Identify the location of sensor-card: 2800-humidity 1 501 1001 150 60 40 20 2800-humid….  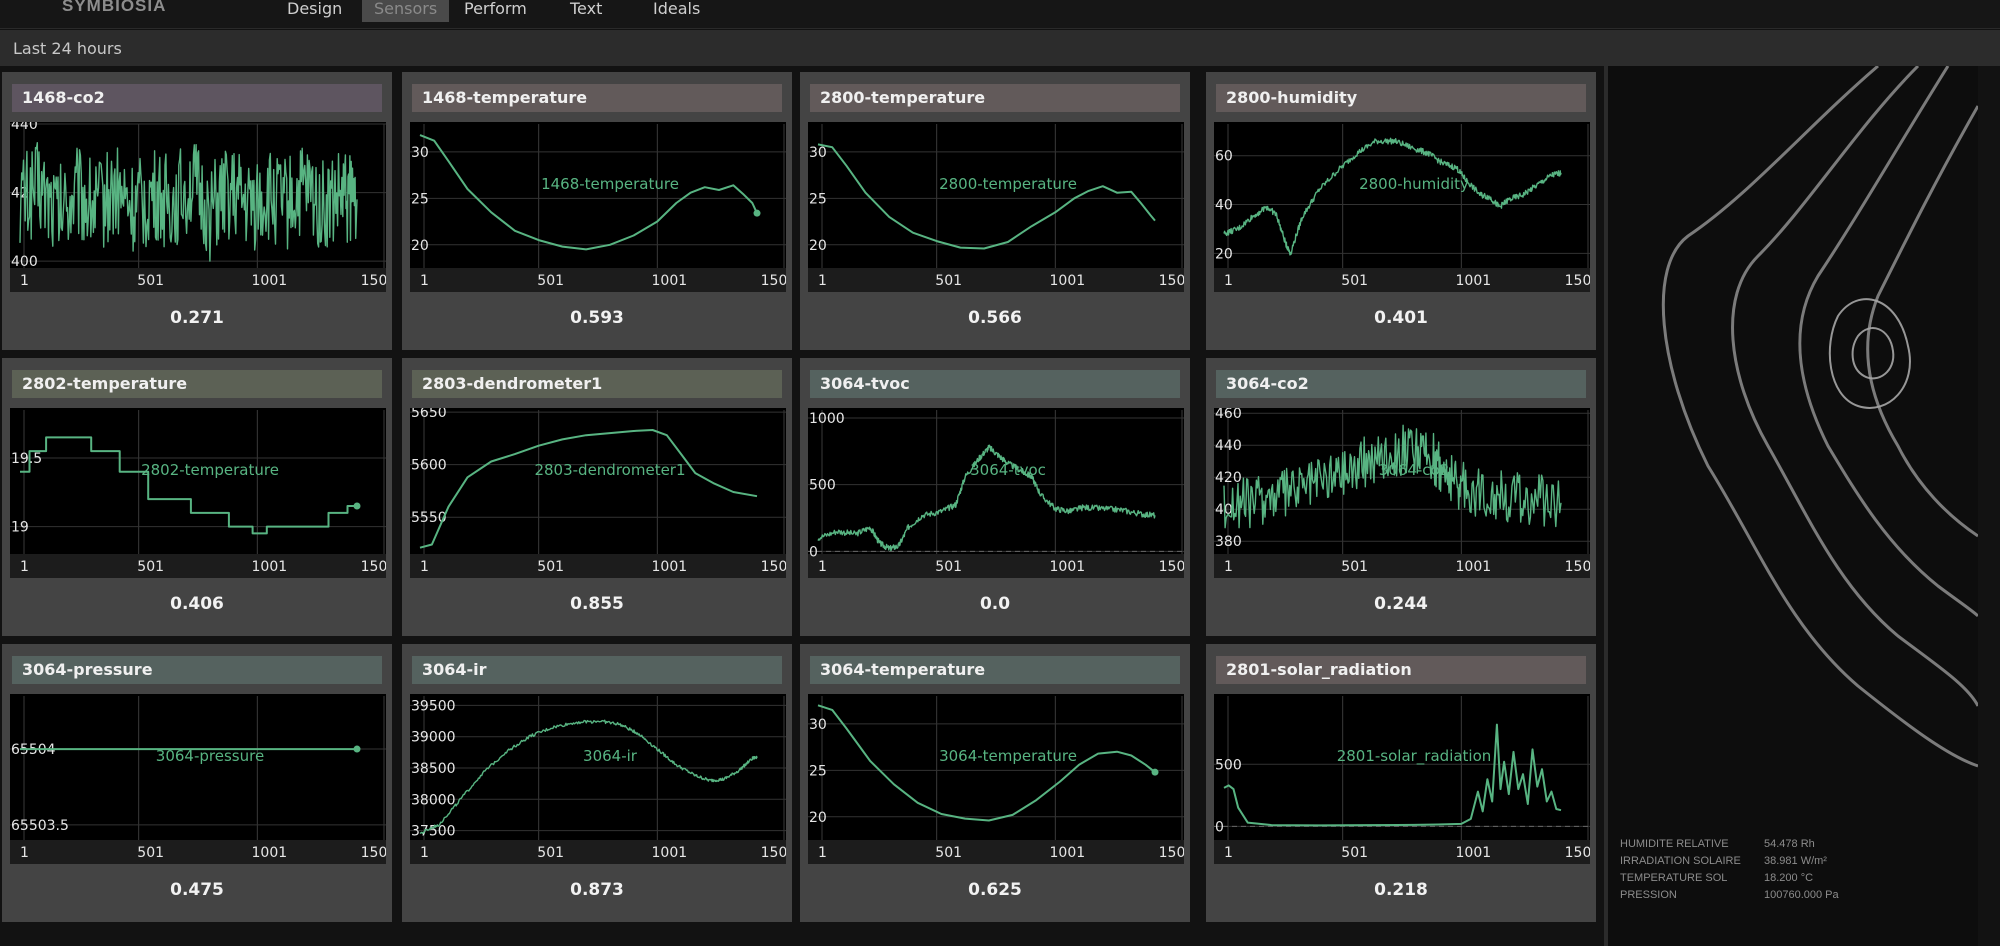
(1401, 211).